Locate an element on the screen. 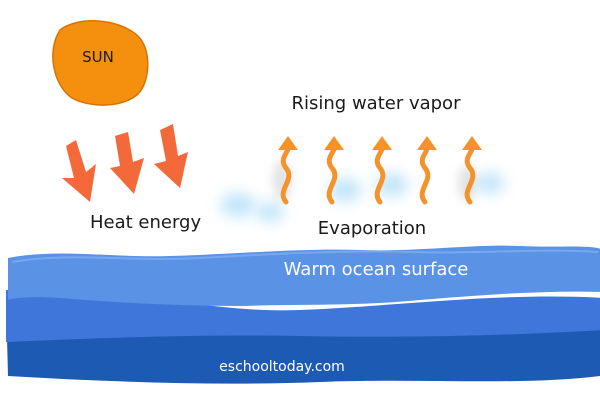 Image resolution: width=600 pixels, height=400 pixels. evaporation-label: Evaporation is located at coordinates (372, 228).